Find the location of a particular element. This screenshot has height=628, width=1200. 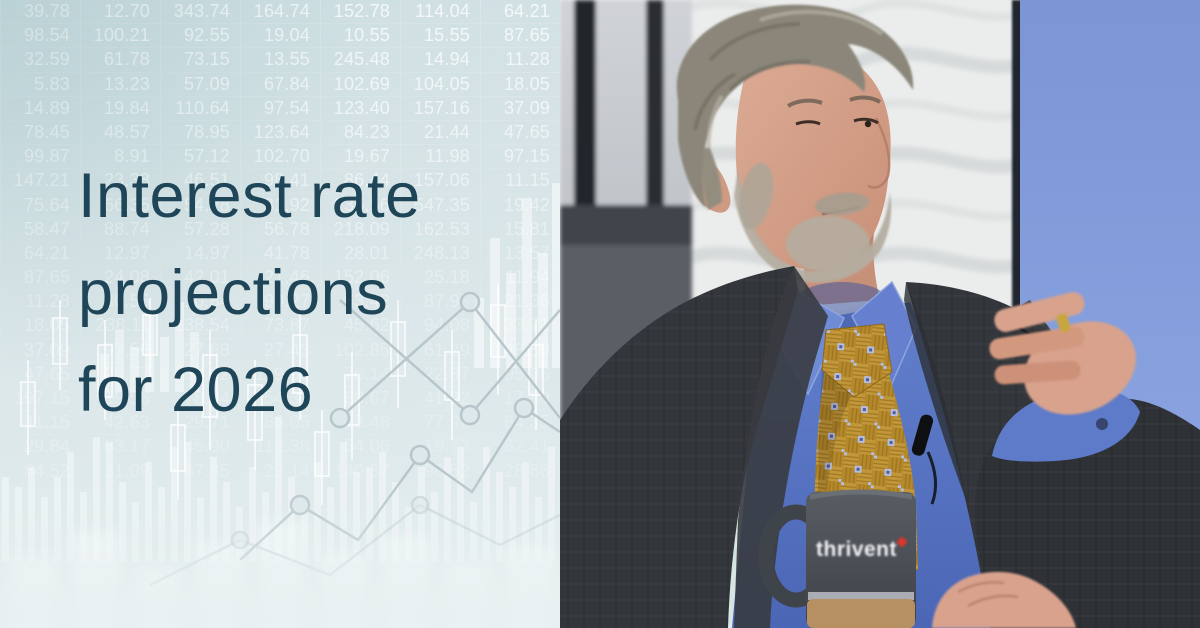

headline: Interest rate projections for 2026 is located at coordinates (249, 293).